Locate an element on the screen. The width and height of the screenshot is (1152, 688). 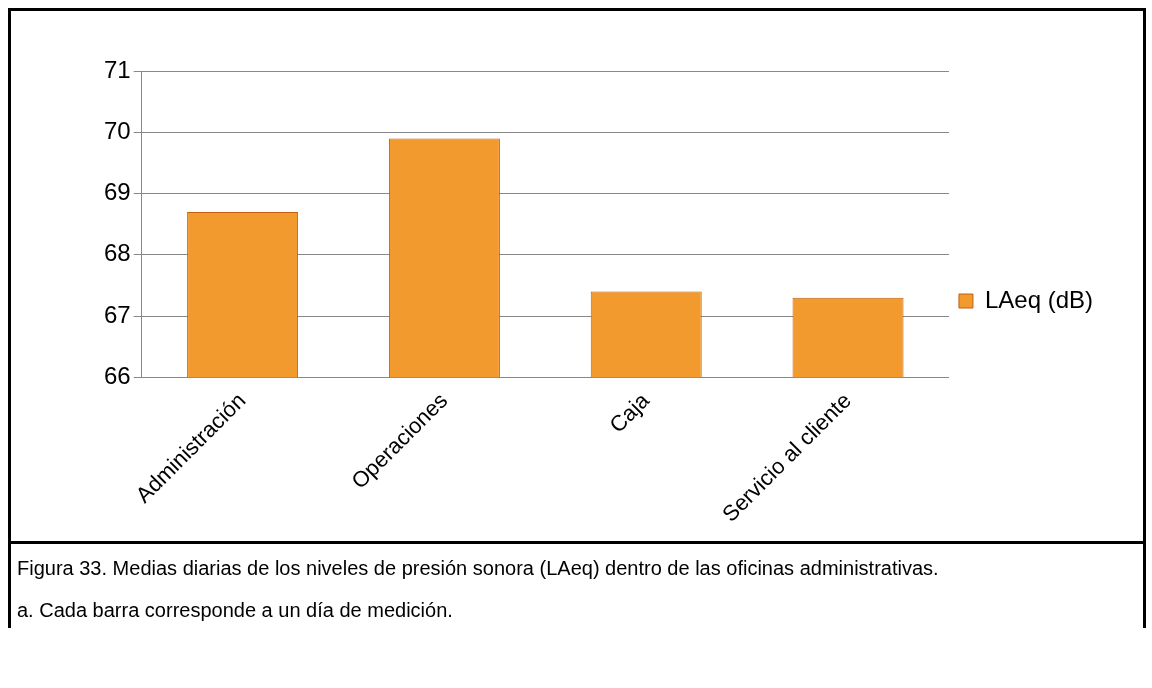
x-tick-label: Caja is located at coordinates (629, 412).